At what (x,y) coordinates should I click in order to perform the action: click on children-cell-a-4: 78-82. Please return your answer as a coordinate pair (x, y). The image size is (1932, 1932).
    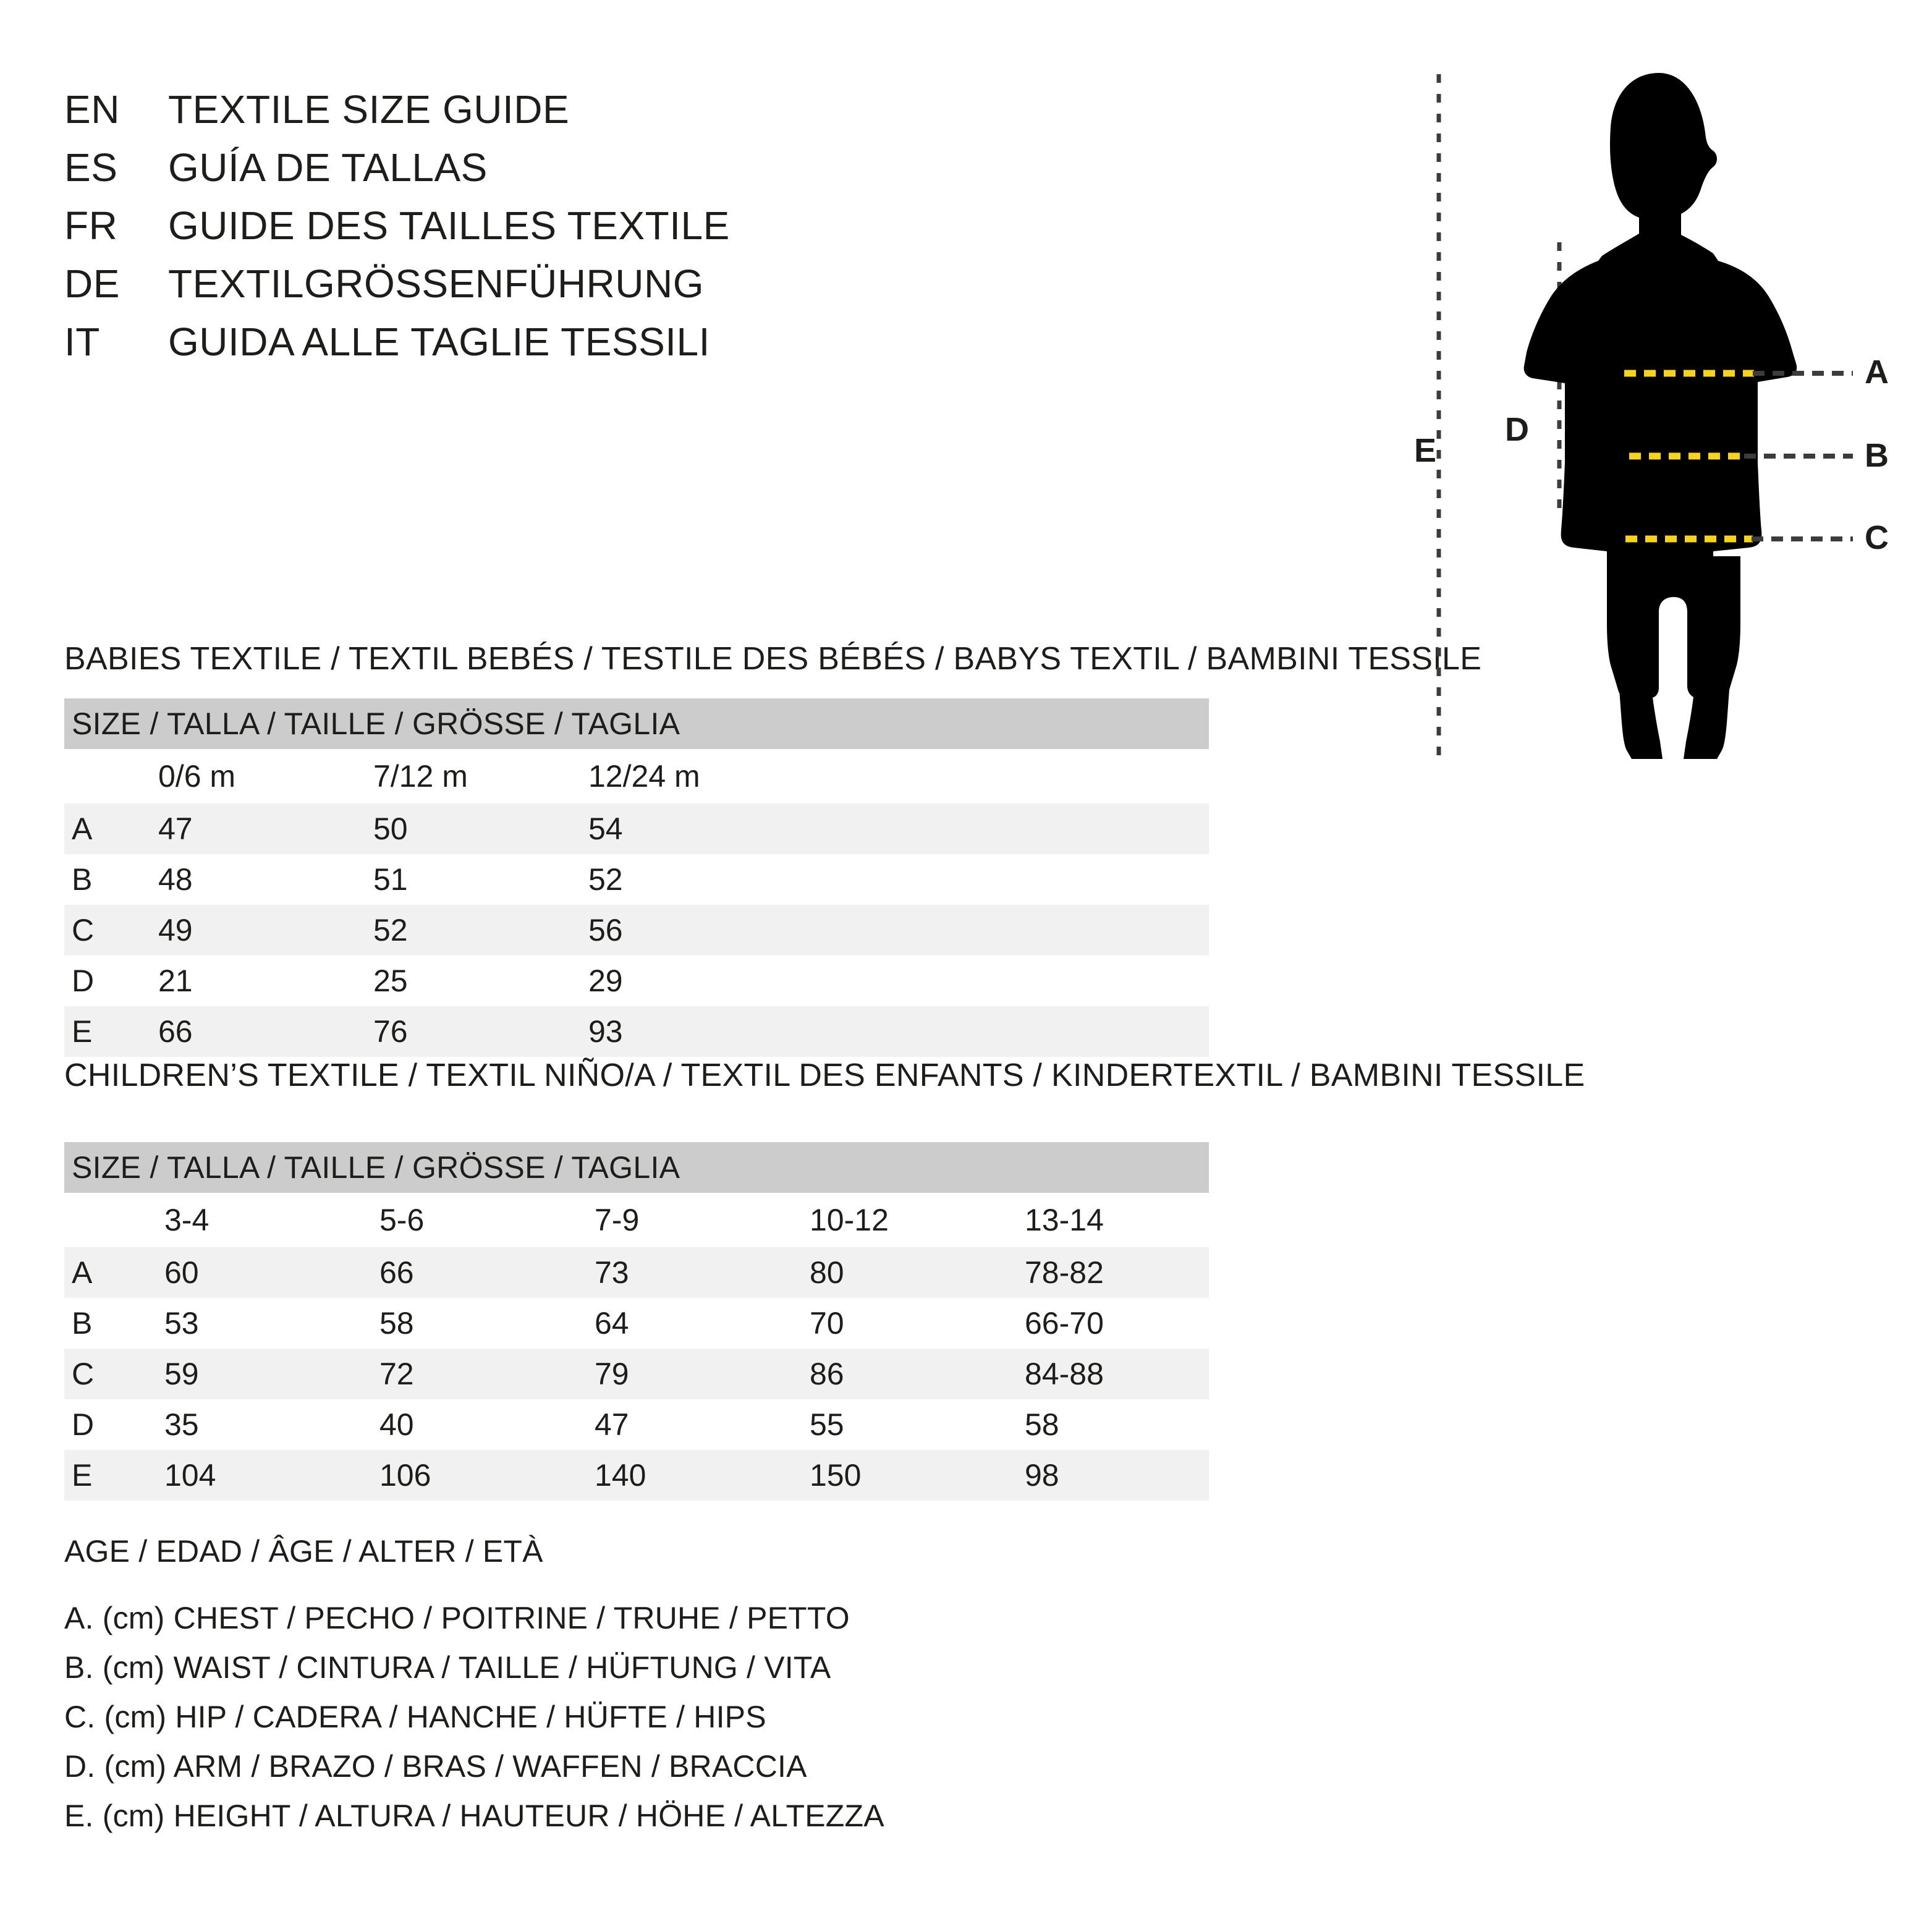
    Looking at the image, I should click on (1064, 1272).